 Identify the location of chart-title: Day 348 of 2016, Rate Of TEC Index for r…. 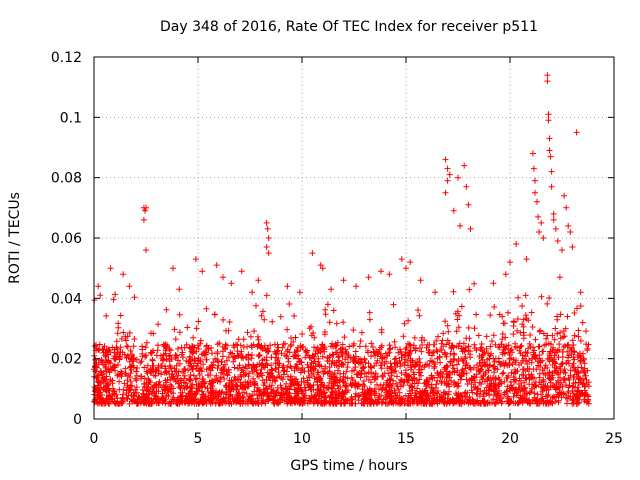
(349, 27).